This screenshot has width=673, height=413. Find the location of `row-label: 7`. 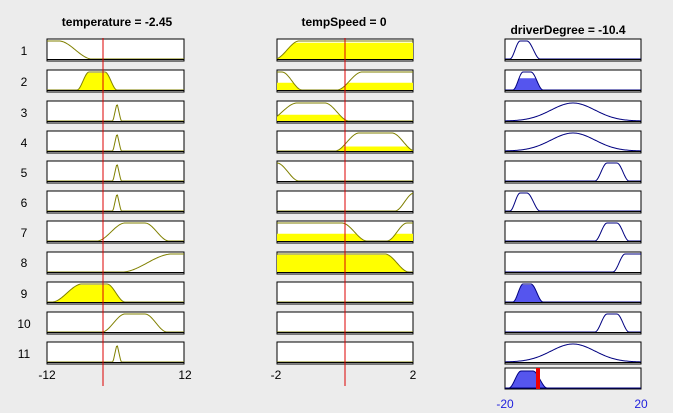

row-label: 7 is located at coordinates (24, 233).